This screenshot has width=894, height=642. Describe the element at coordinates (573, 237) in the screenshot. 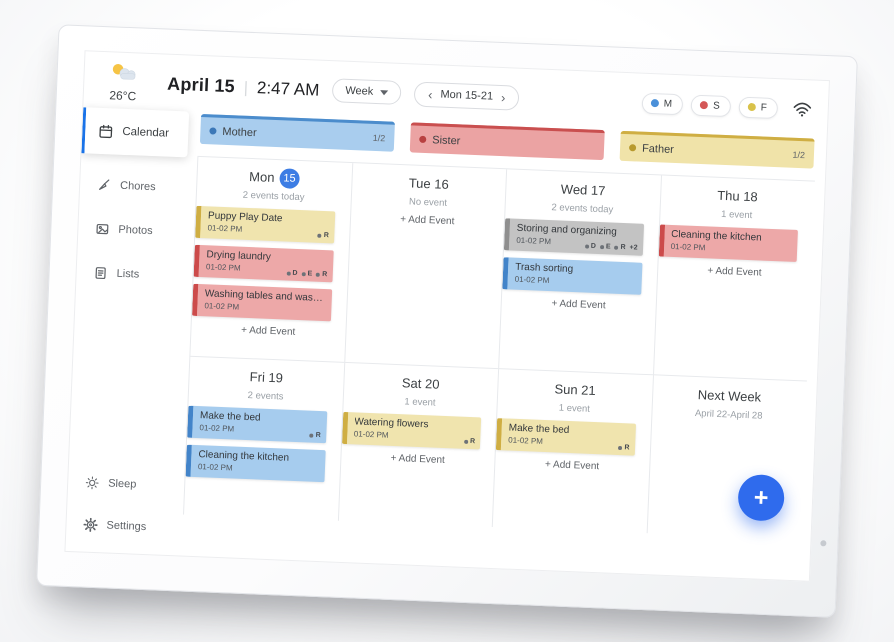

I see `event-chip: Storing and organizing 01-02 PM D E R +2` at that location.